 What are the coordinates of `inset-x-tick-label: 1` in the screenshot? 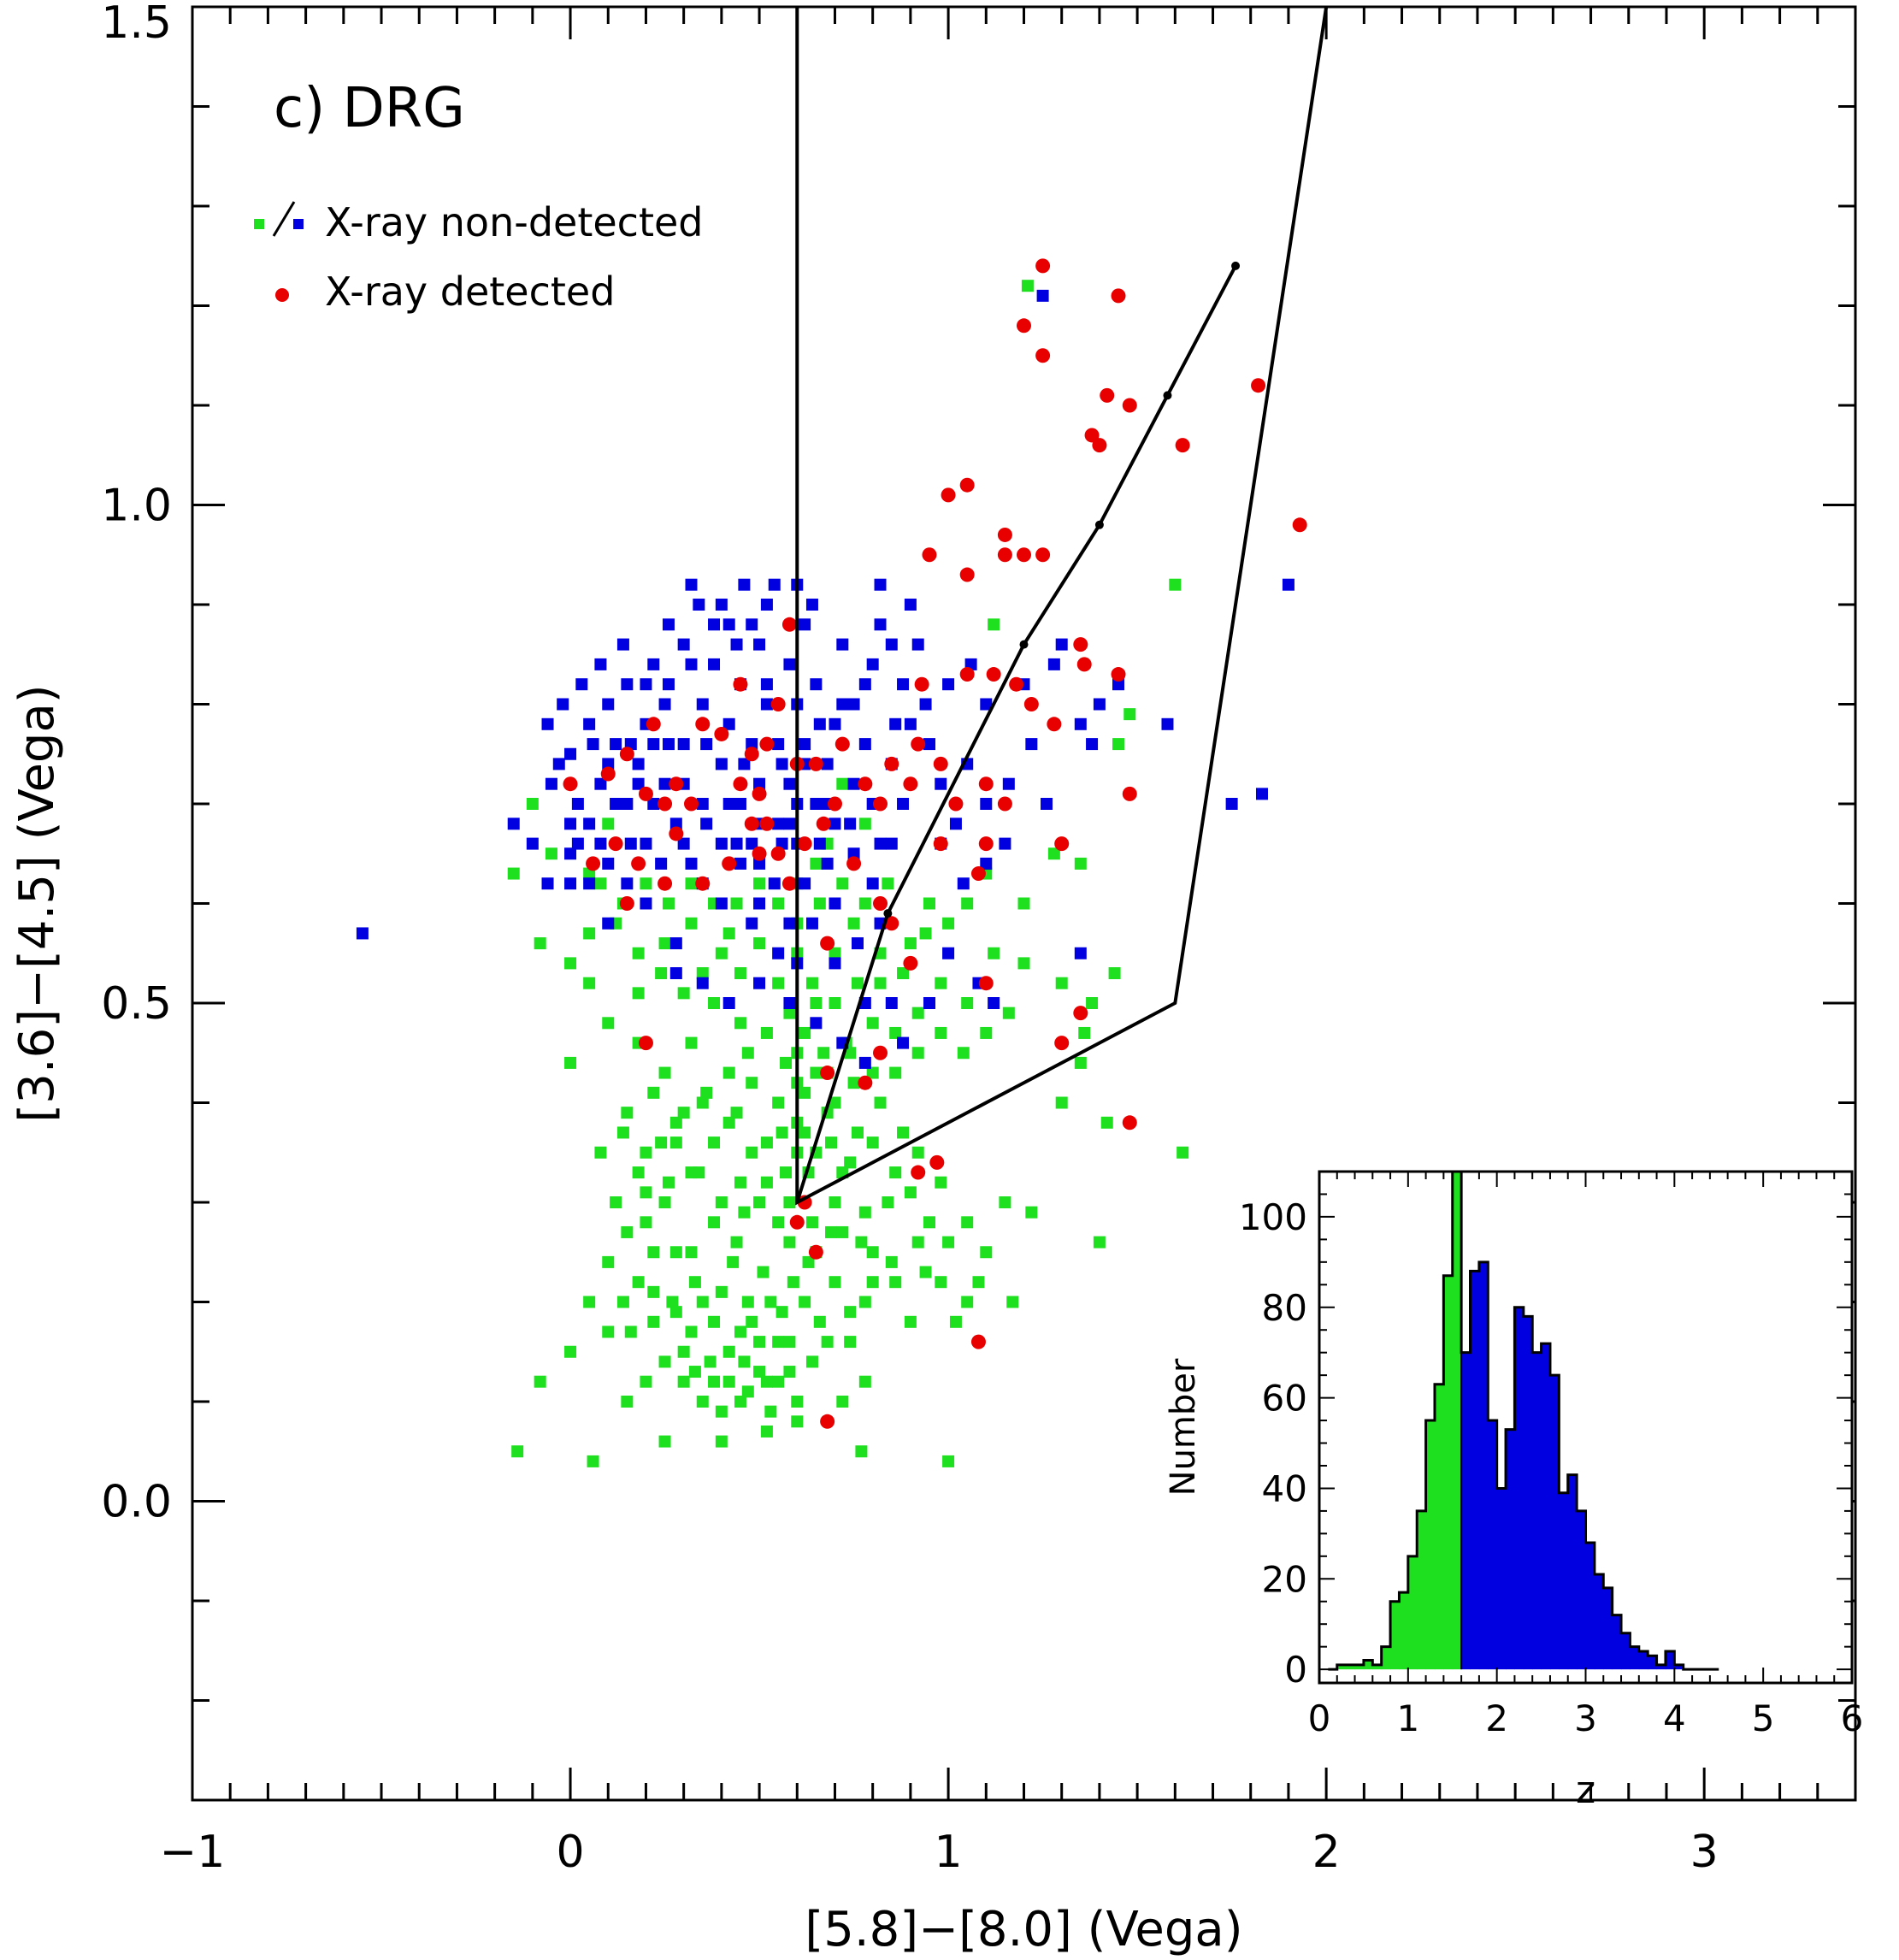 It's located at (1407, 1718).